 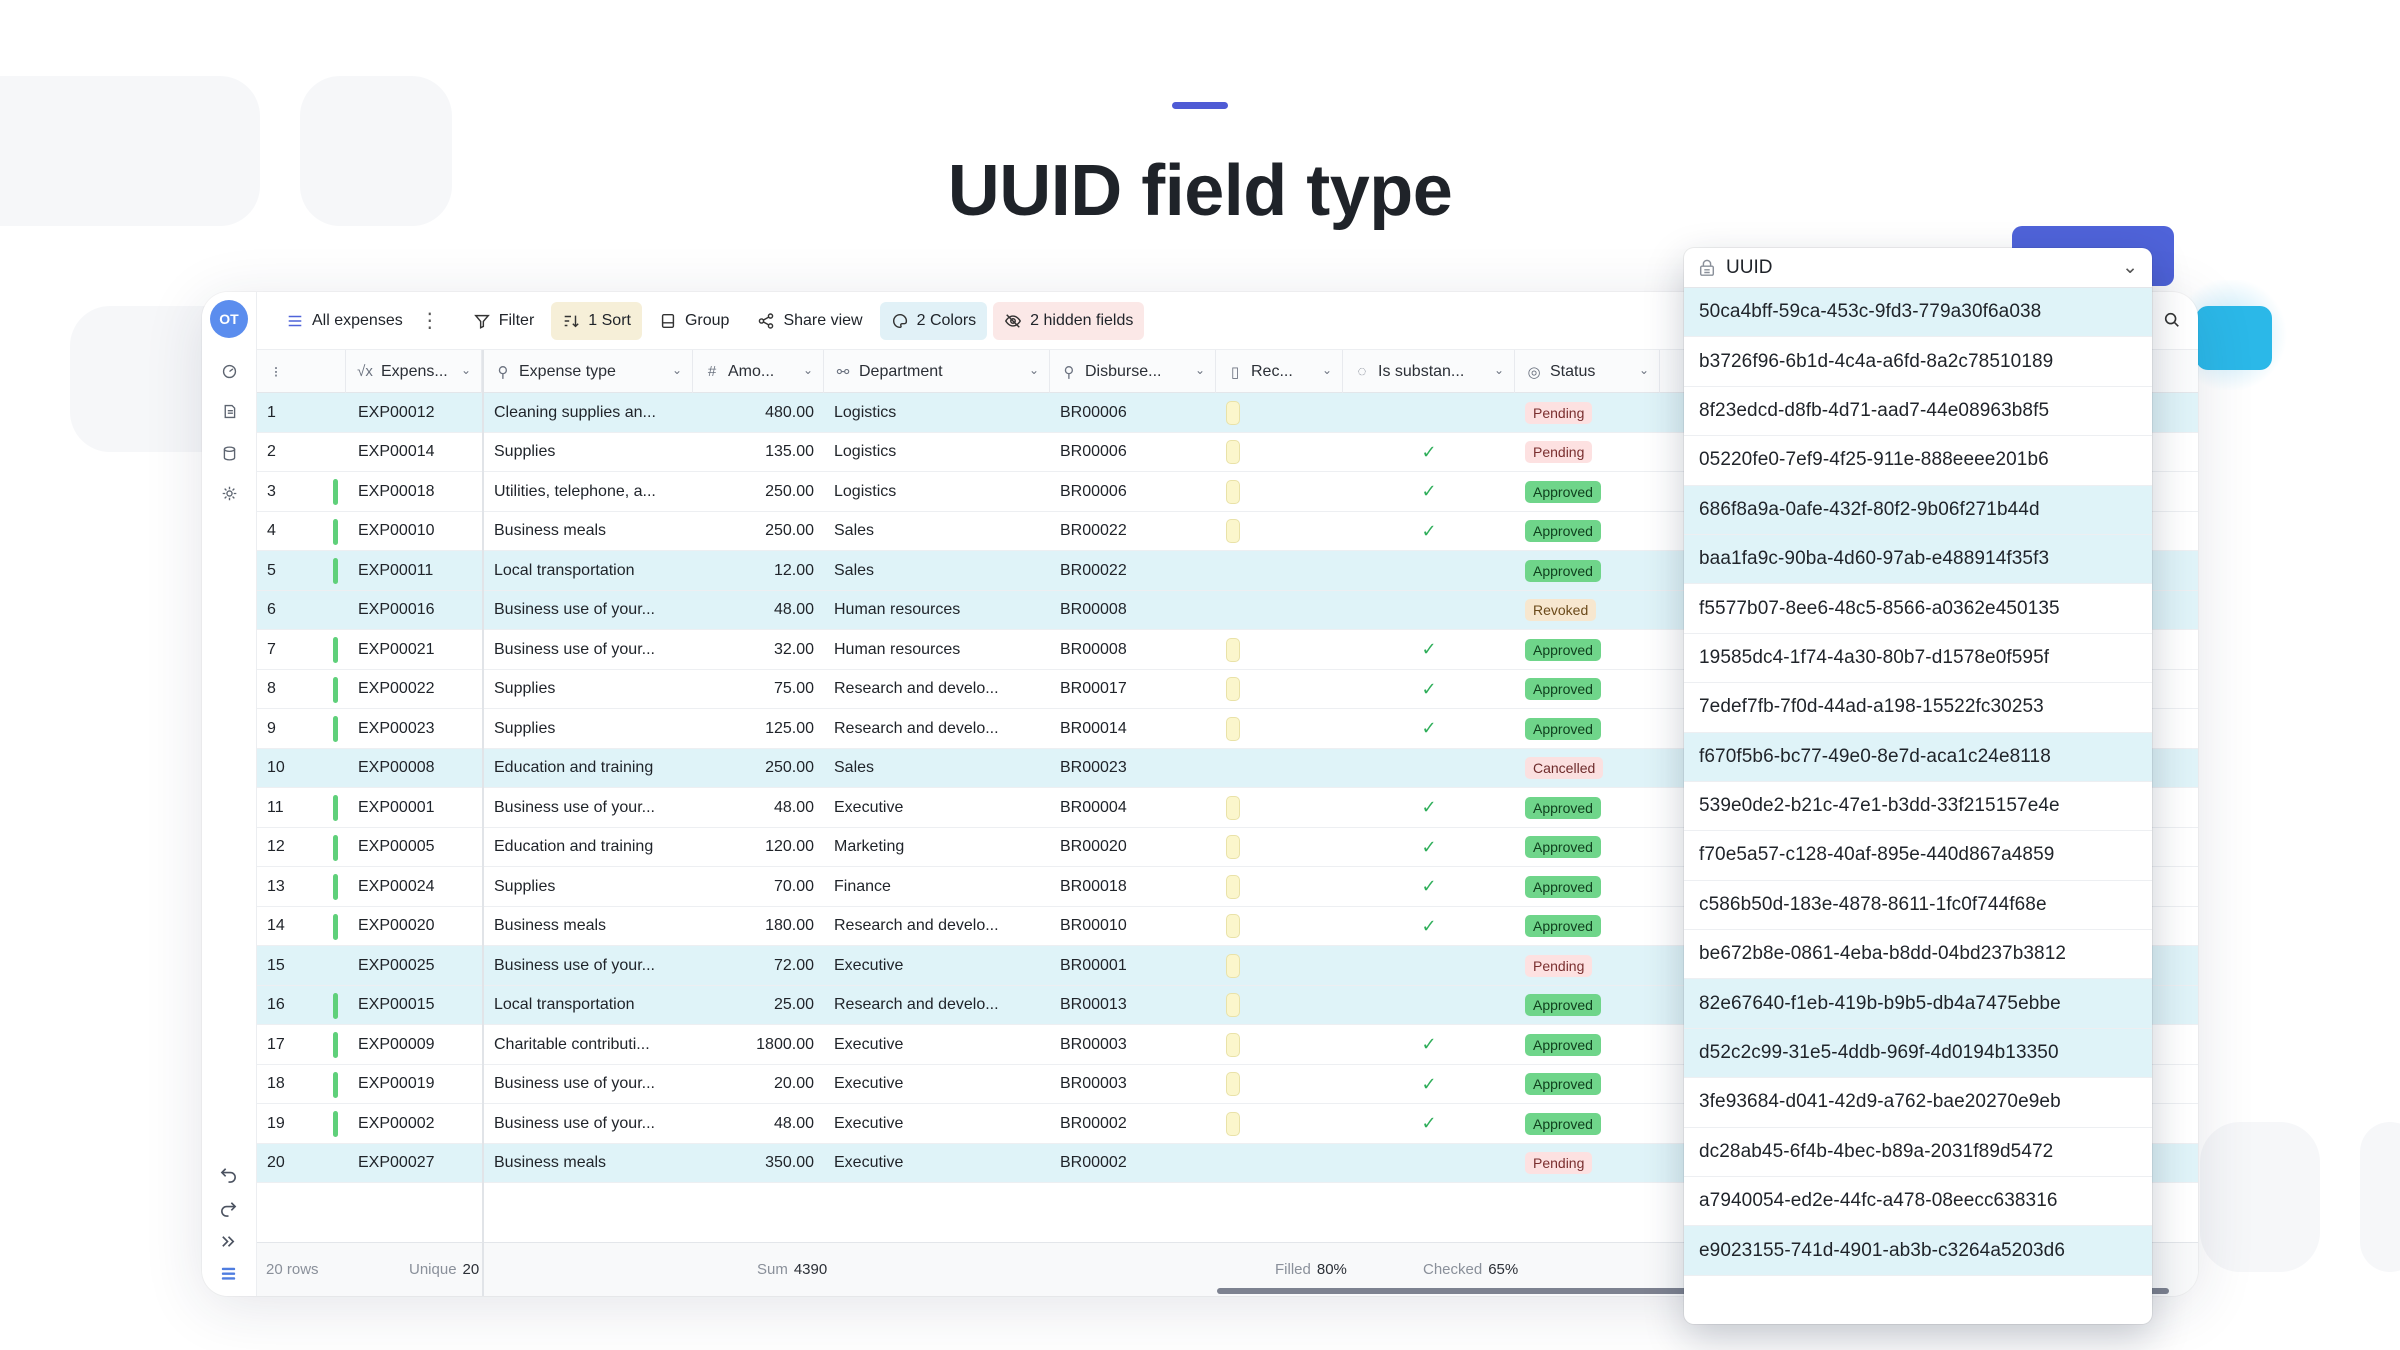 I want to click on cell-type: Local transportation, so click(x=564, y=1004).